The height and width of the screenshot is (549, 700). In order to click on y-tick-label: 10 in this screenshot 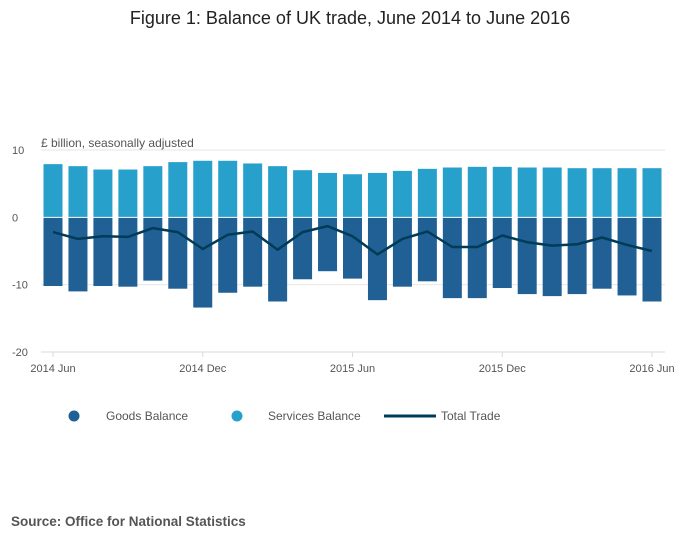, I will do `click(18, 151)`.